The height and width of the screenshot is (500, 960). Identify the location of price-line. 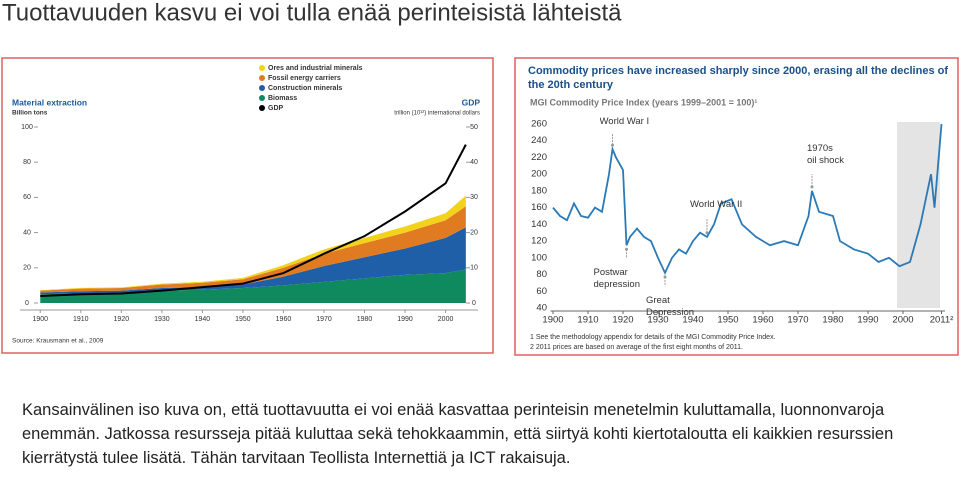
(747, 199).